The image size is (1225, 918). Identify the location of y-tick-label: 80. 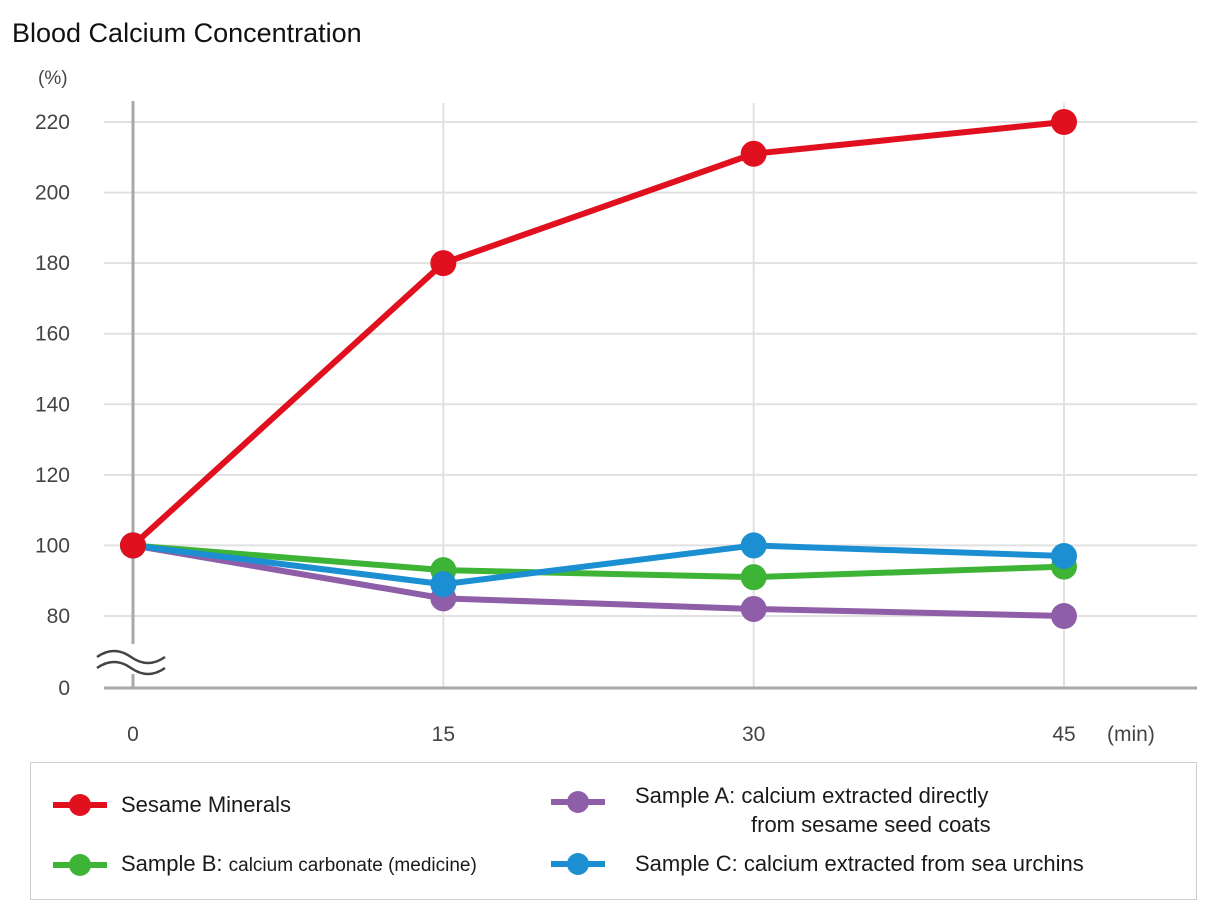
(58, 616).